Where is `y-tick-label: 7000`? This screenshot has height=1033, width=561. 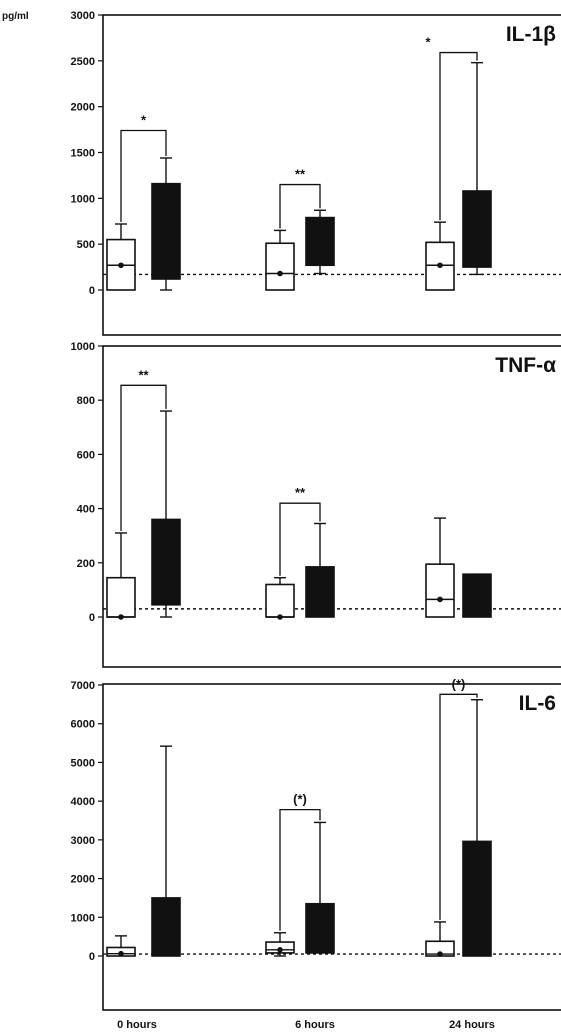
y-tick-label: 7000 is located at coordinates (83, 686).